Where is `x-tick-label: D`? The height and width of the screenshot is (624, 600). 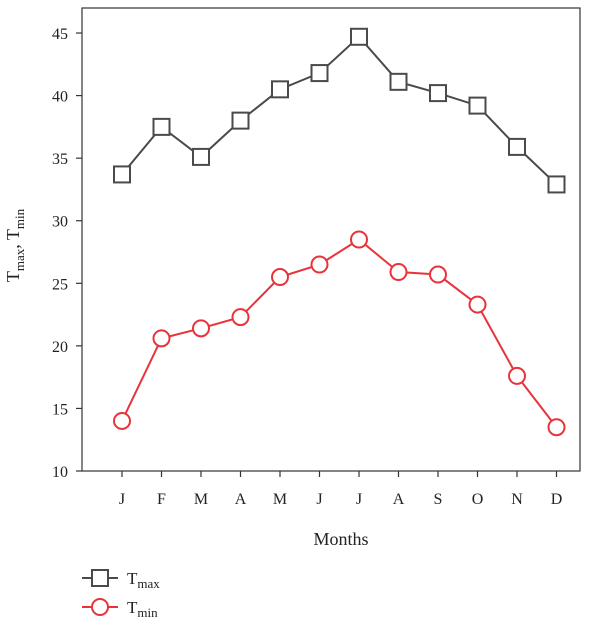
x-tick-label: D is located at coordinates (557, 499).